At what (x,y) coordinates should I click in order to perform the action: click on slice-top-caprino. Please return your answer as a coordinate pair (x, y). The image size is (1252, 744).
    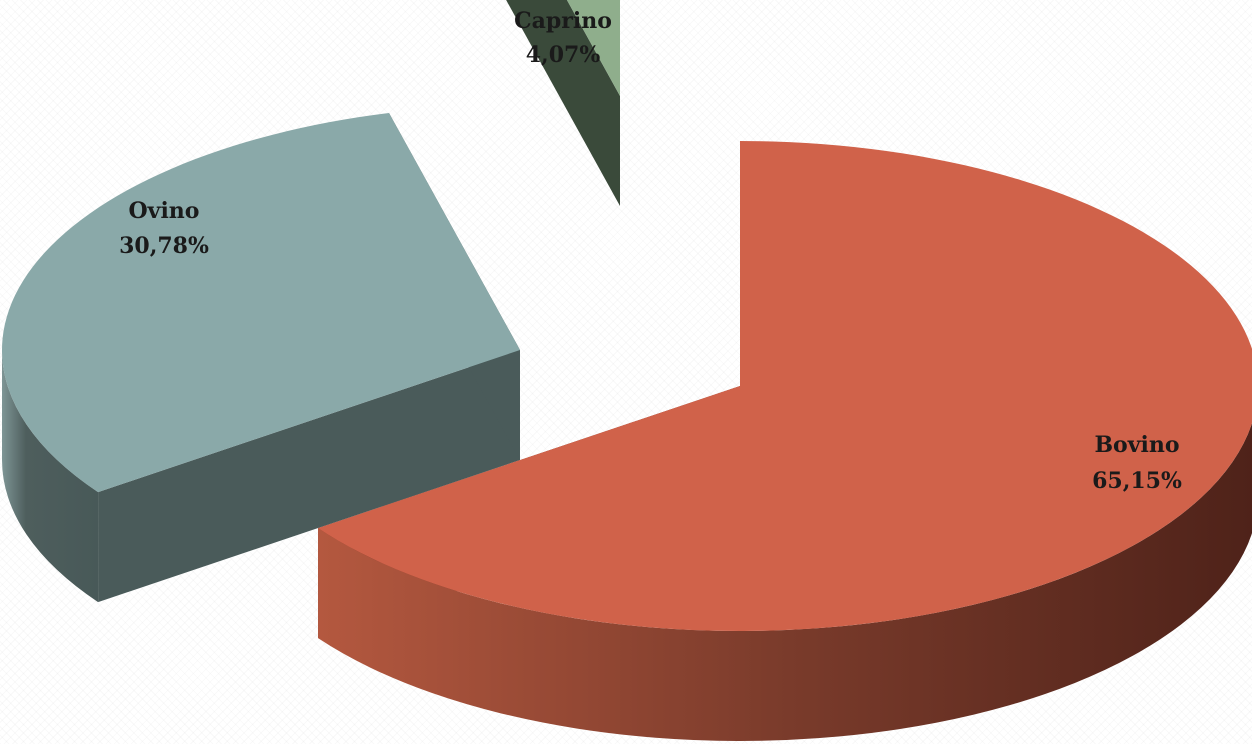
    Looking at the image, I should click on (593, 48).